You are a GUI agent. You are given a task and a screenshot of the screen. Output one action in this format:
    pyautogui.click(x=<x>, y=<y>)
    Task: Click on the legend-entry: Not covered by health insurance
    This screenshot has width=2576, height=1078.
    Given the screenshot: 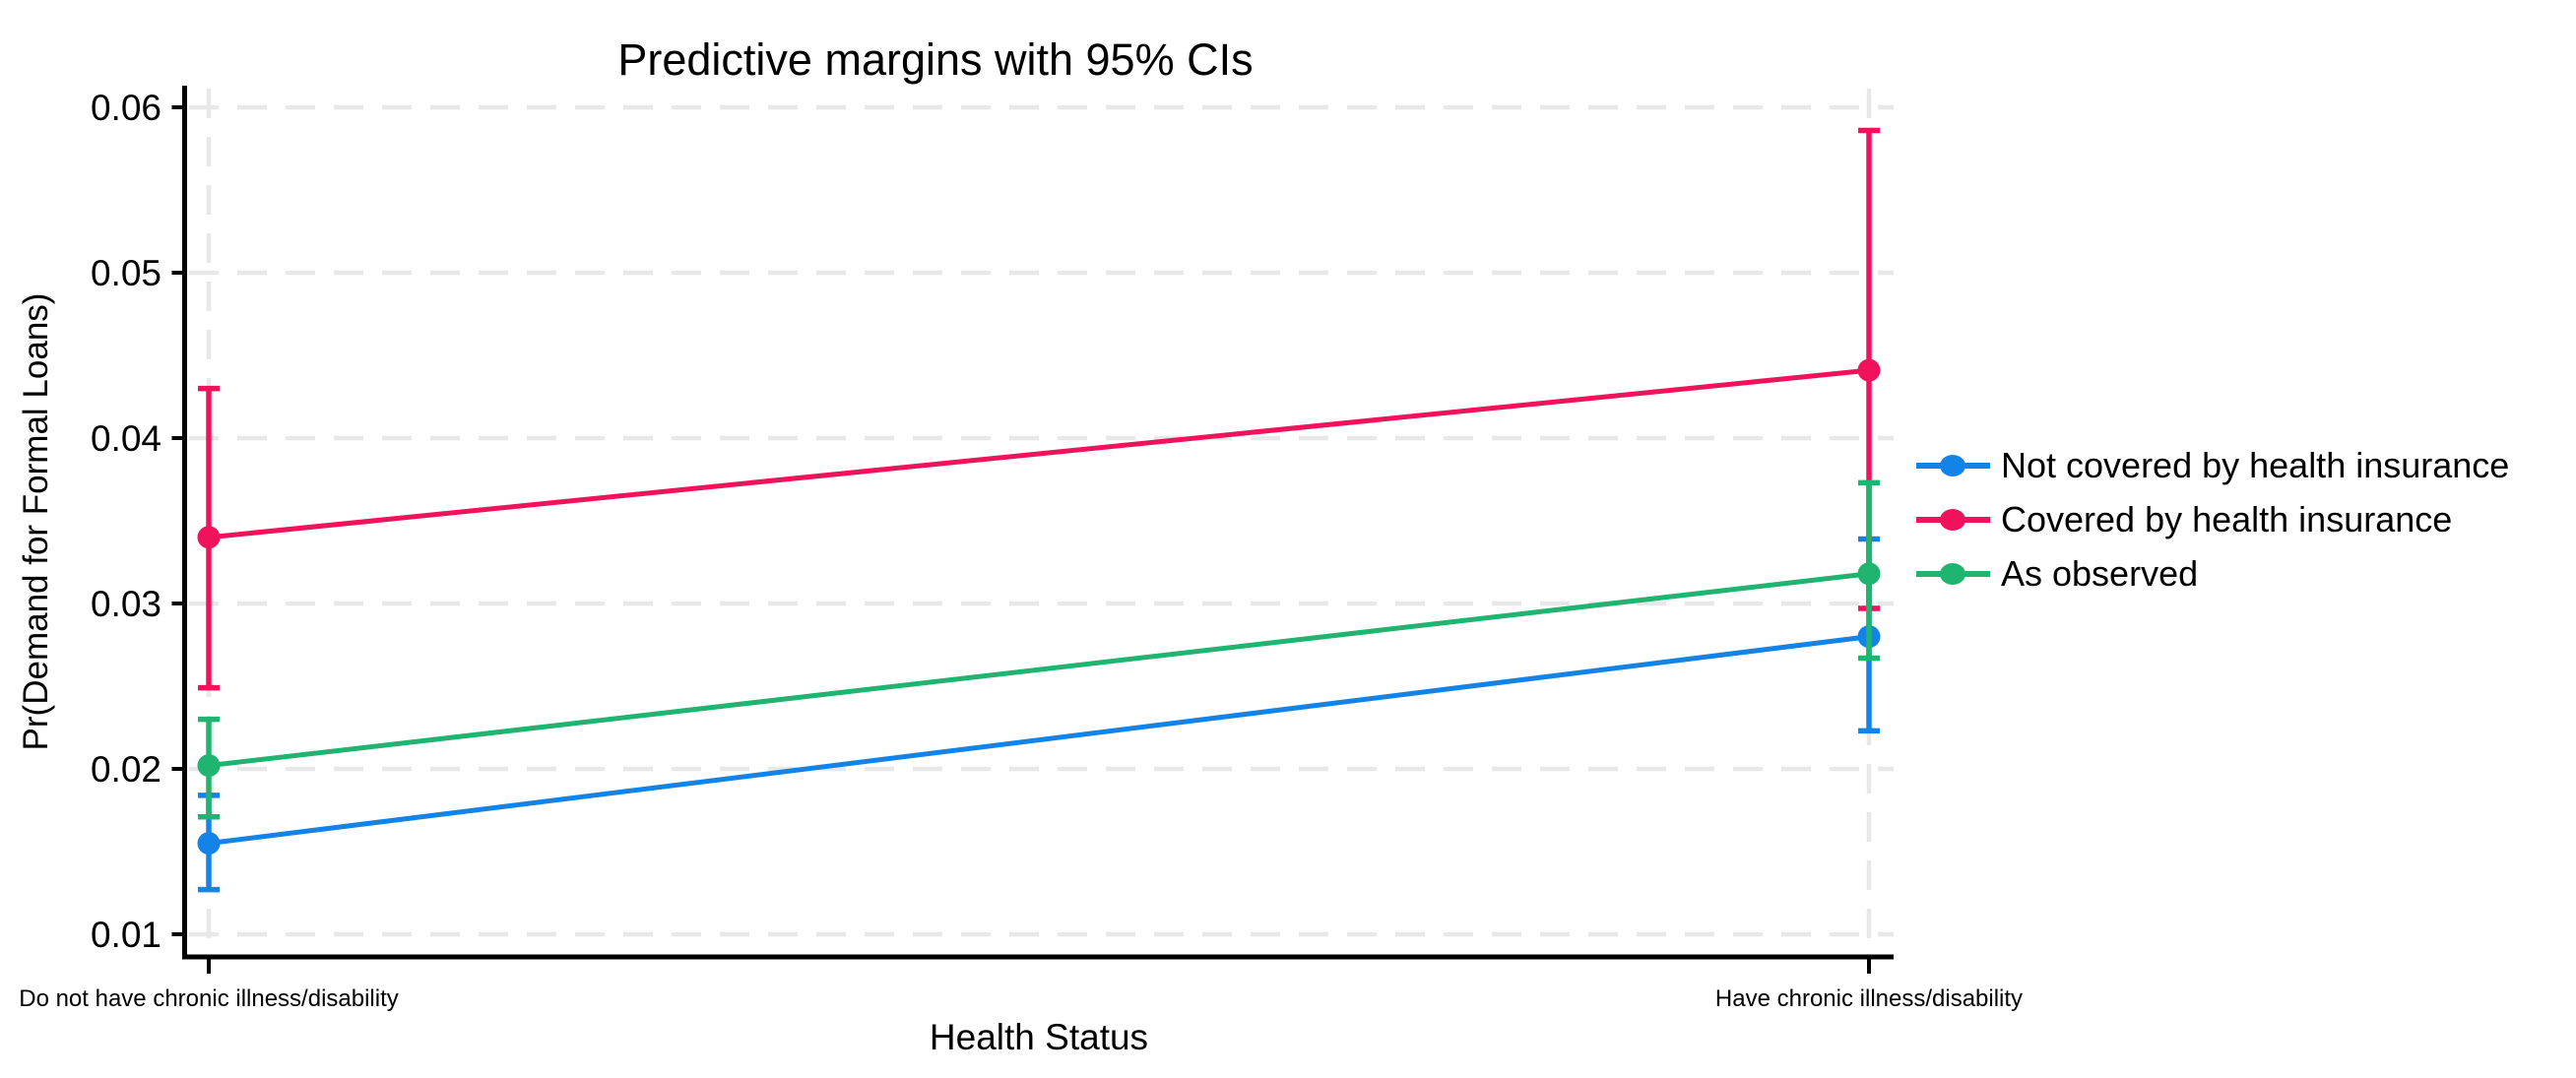 What is the action you would take?
    pyautogui.click(x=2212, y=465)
    